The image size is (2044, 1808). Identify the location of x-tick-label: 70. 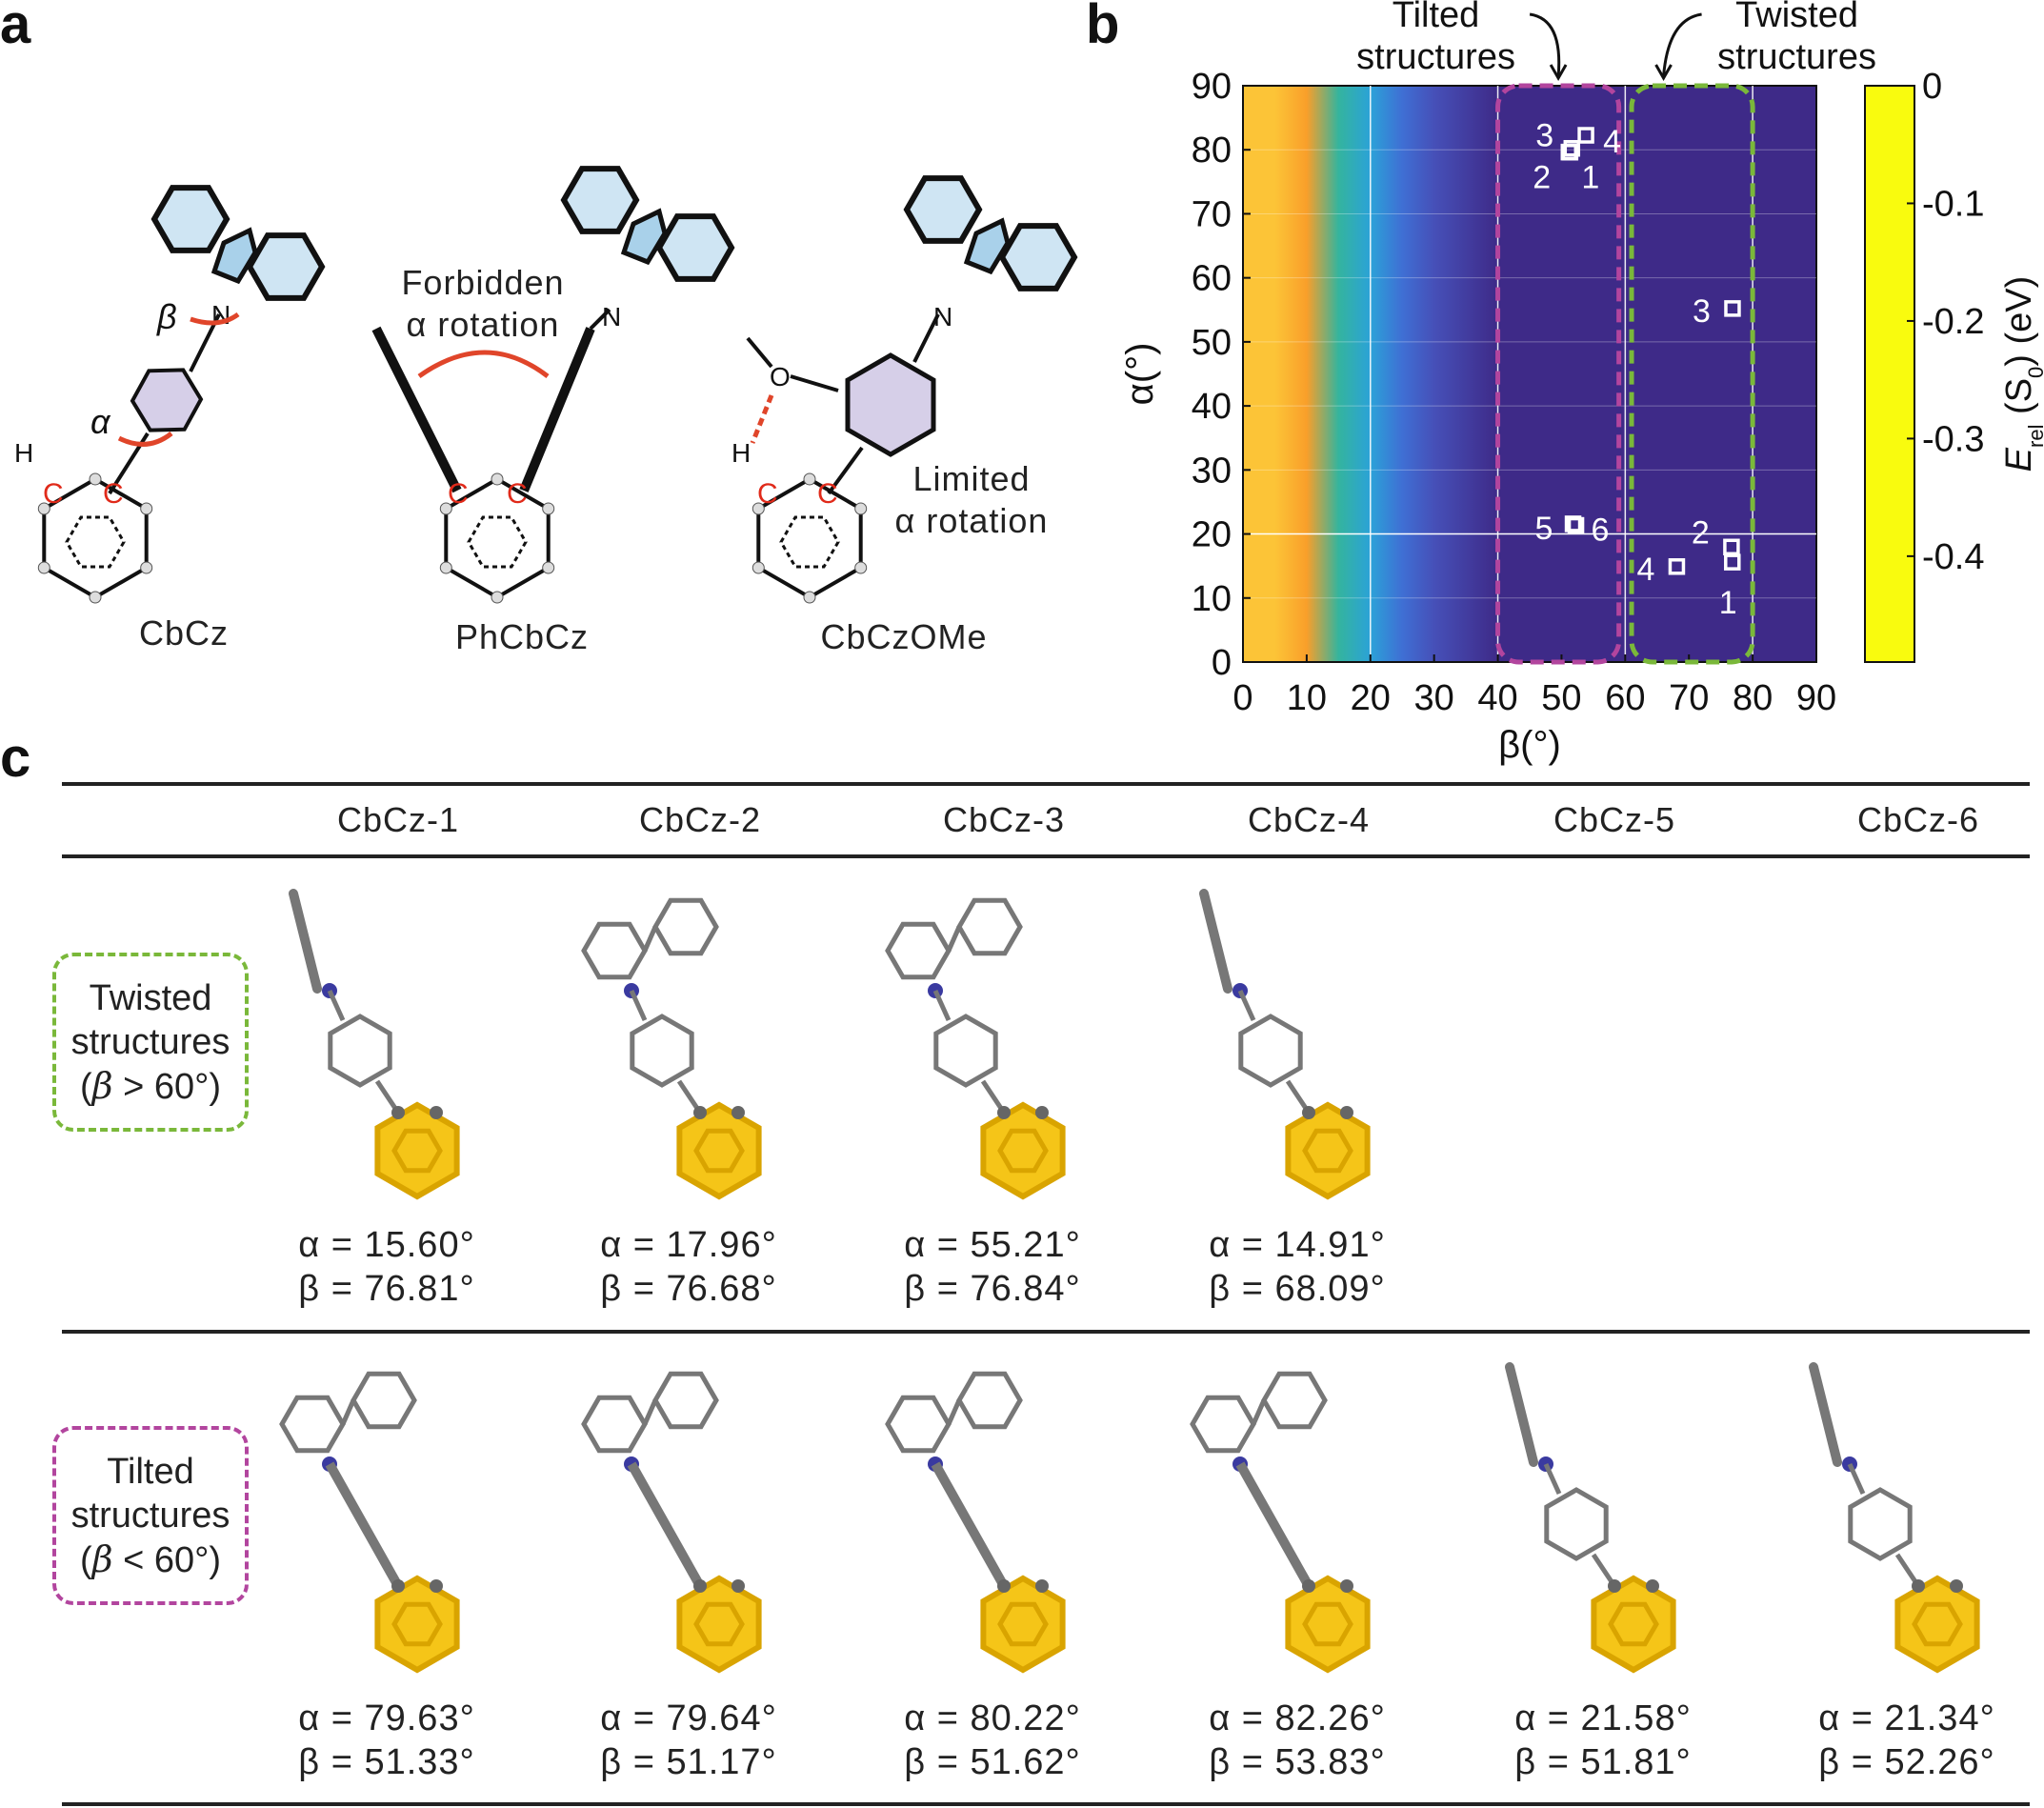
(1689, 698).